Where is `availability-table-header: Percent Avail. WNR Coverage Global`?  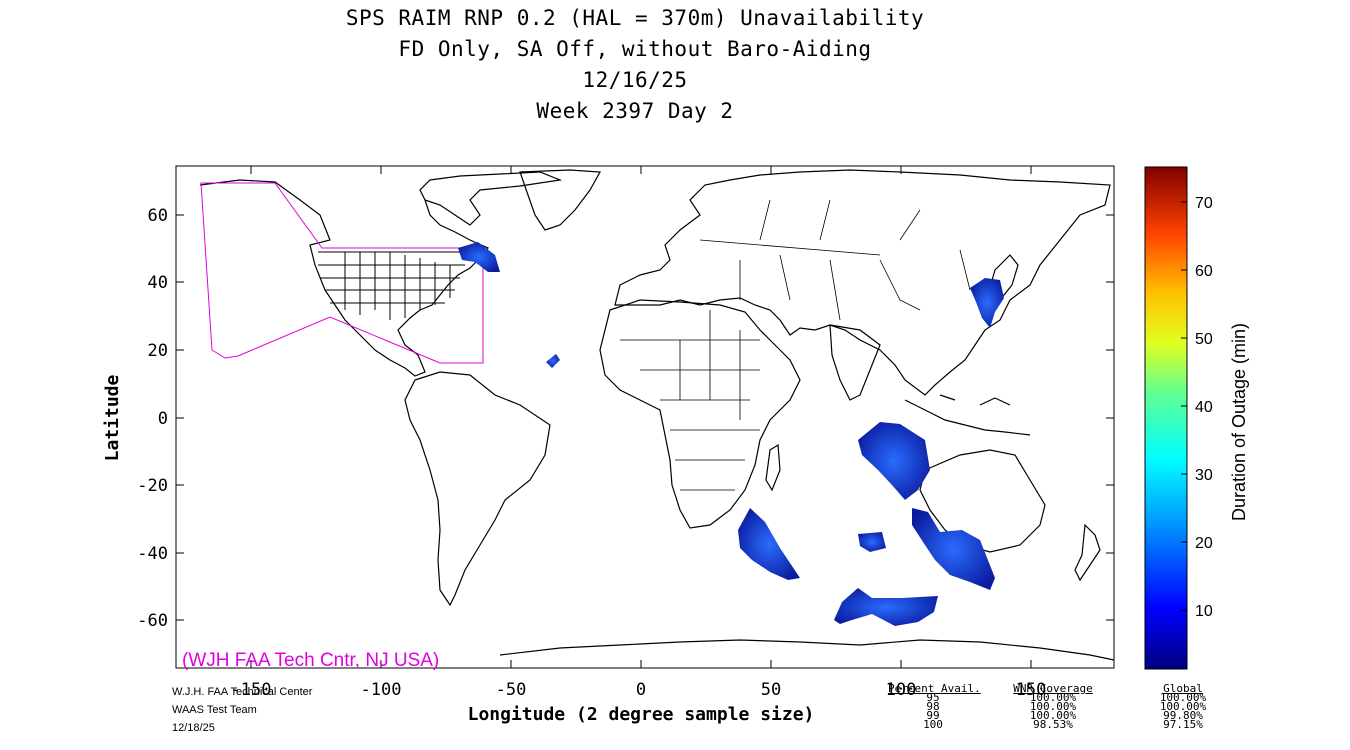
availability-table-header: Percent Avail. WNR Coverage Global is located at coordinates (1063, 688).